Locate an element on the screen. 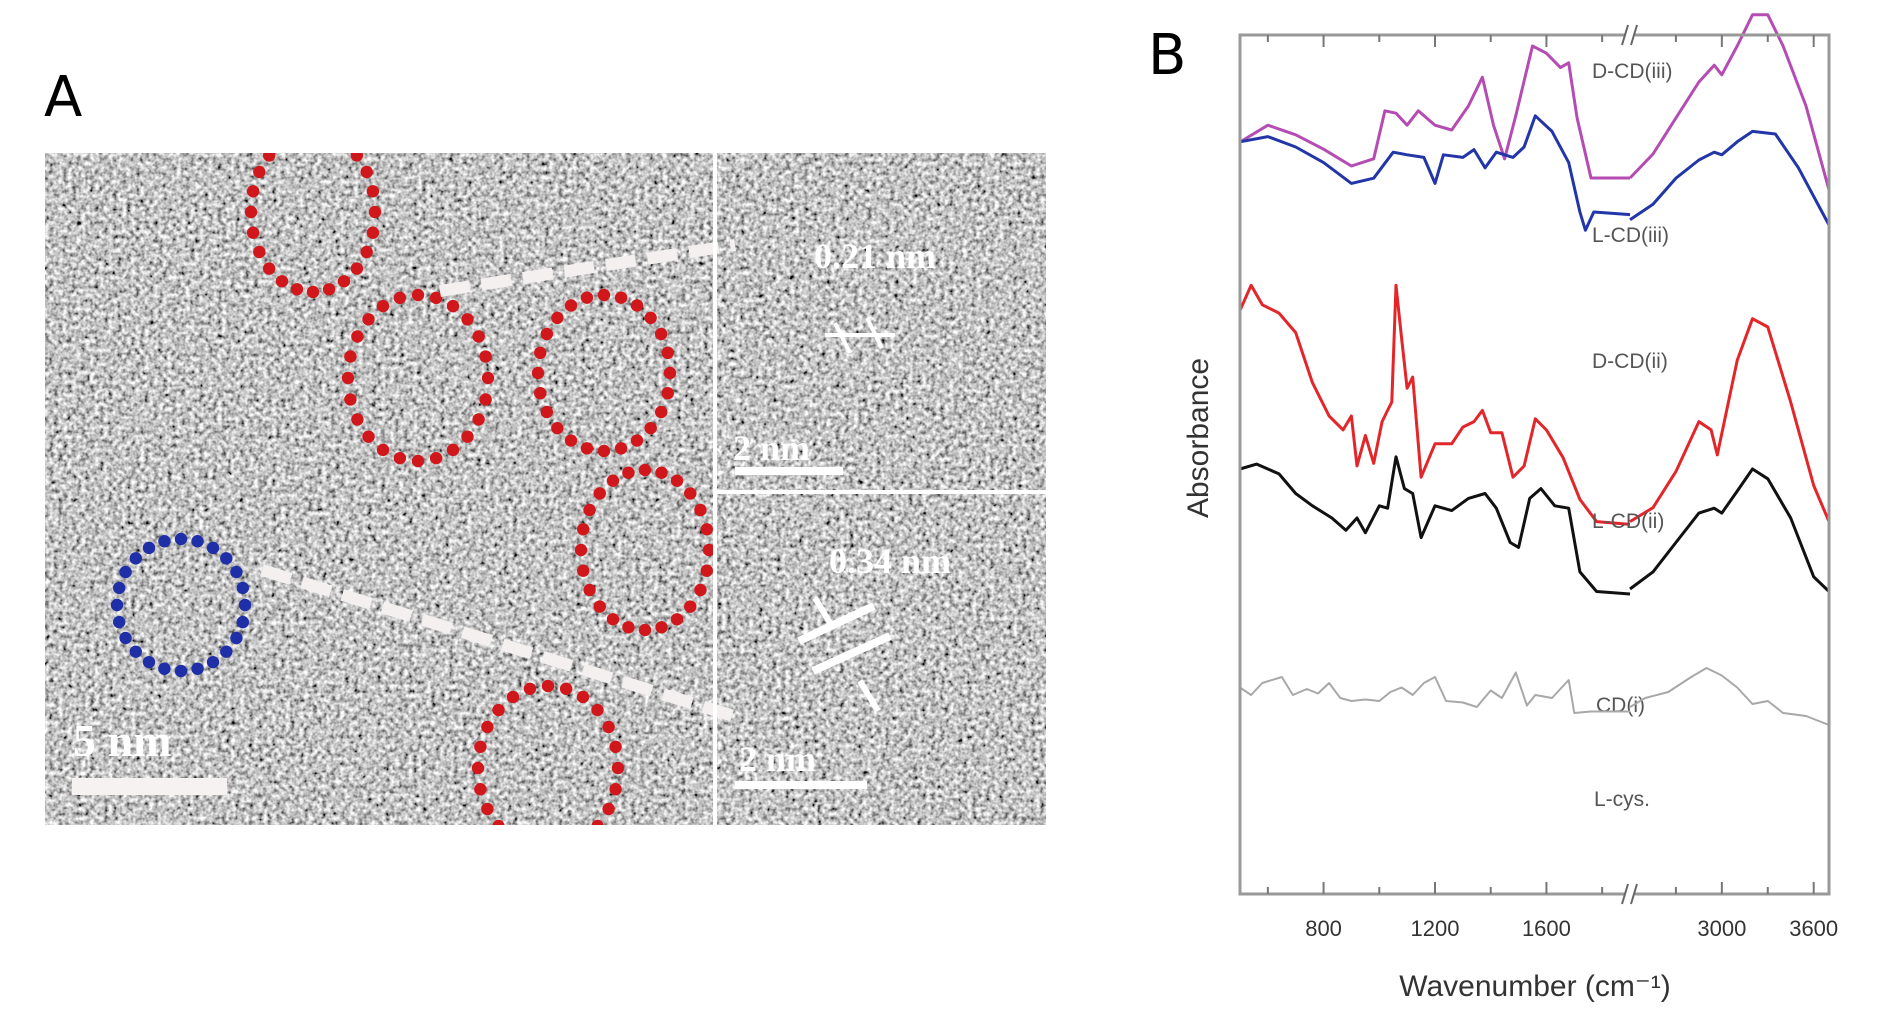 This screenshot has height=1016, width=1890. selected-particle-circle is located at coordinates (181, 605).